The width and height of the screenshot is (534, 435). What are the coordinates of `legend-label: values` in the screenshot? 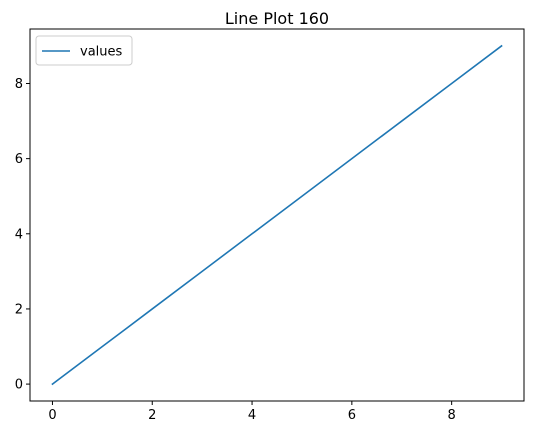 It's located at (101, 52).